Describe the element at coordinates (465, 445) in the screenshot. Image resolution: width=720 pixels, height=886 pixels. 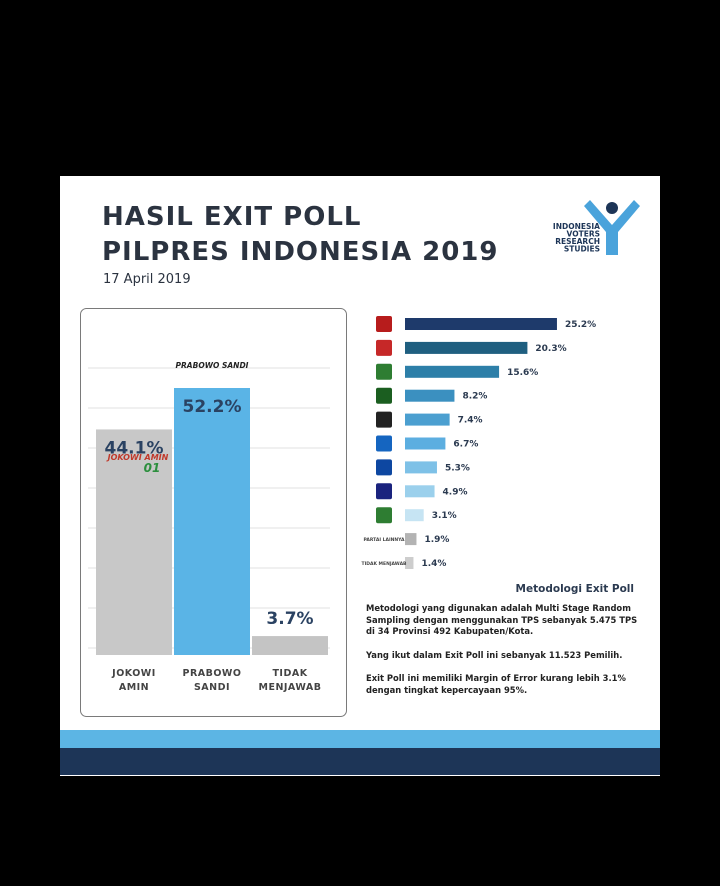
I see `value-label: 6.7%` at that location.